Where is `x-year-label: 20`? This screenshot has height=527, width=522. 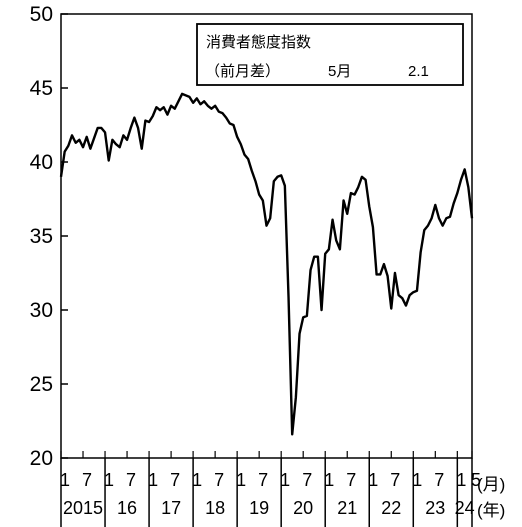 x-year-label: 20 is located at coordinates (303, 508).